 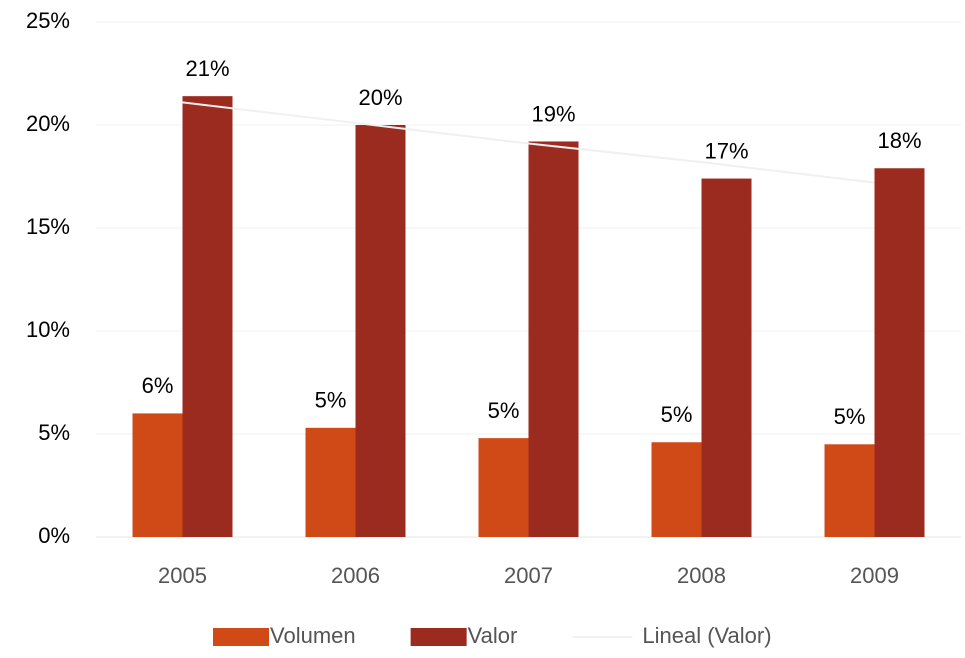 I want to click on x-tick-label: 2008, so click(x=701, y=575).